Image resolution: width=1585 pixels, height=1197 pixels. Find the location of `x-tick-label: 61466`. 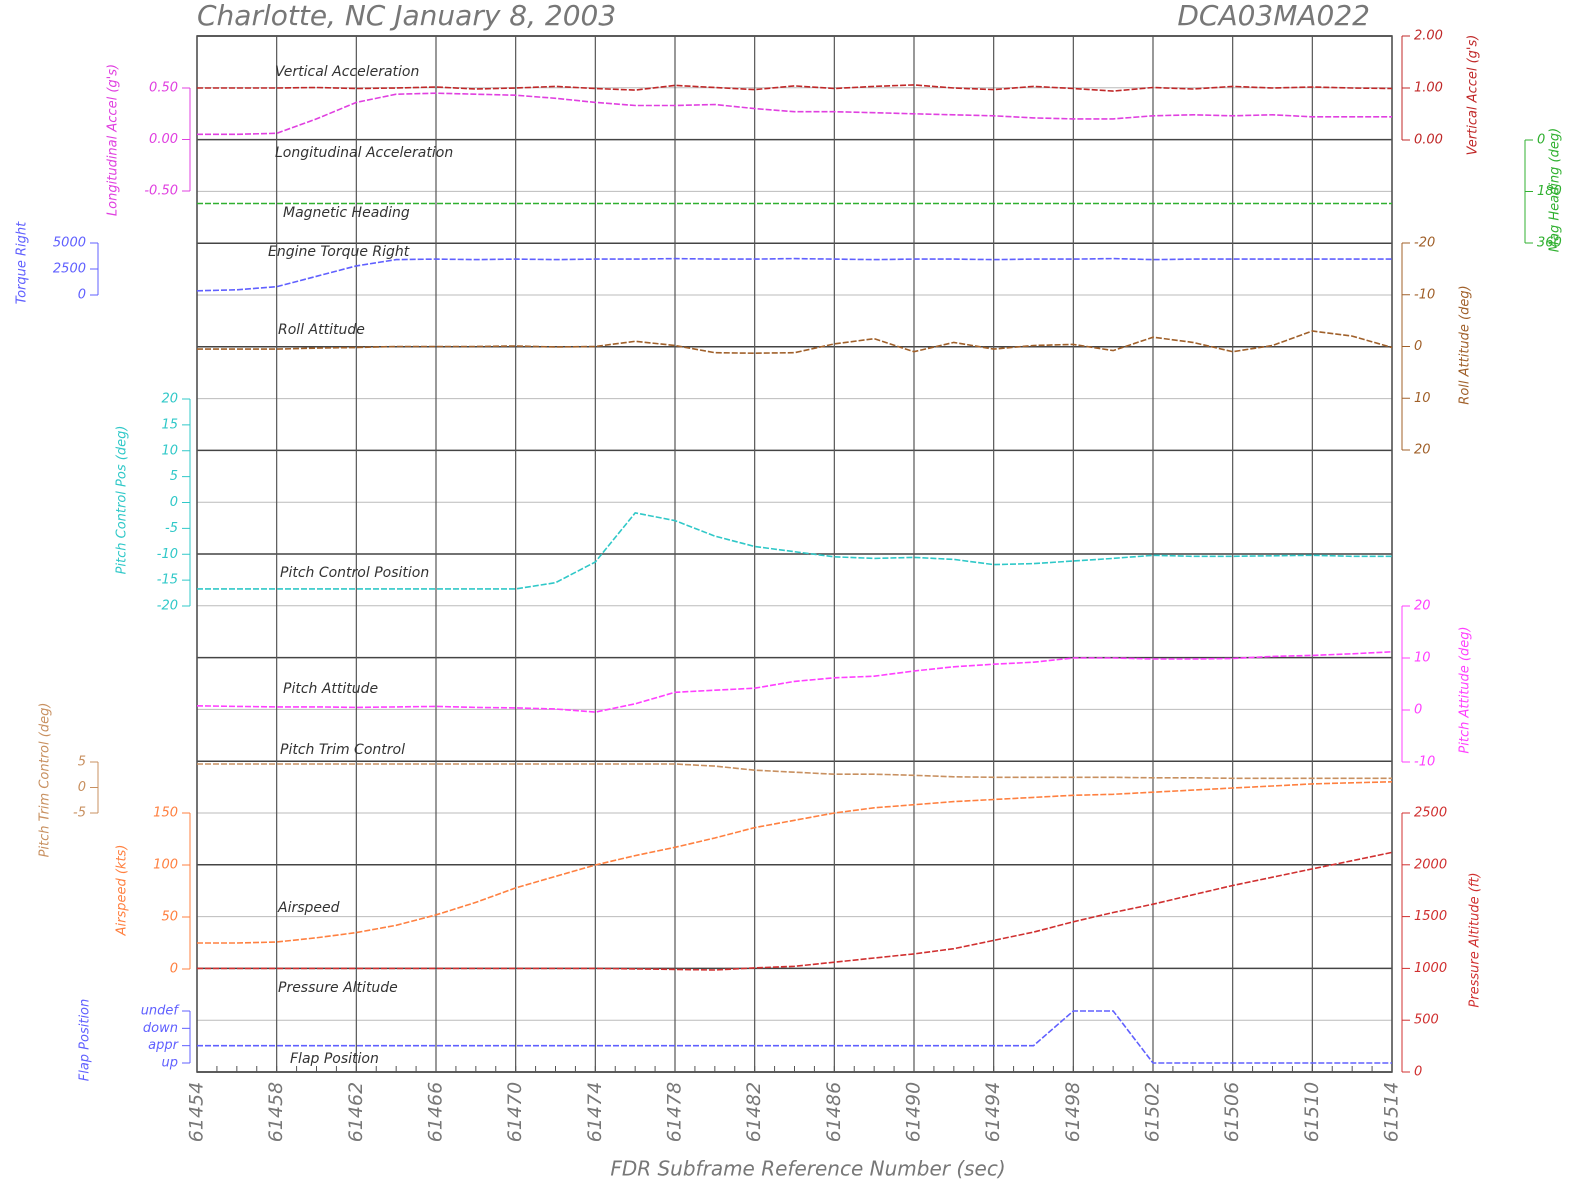

x-tick-label: 61466 is located at coordinates (436, 1112).